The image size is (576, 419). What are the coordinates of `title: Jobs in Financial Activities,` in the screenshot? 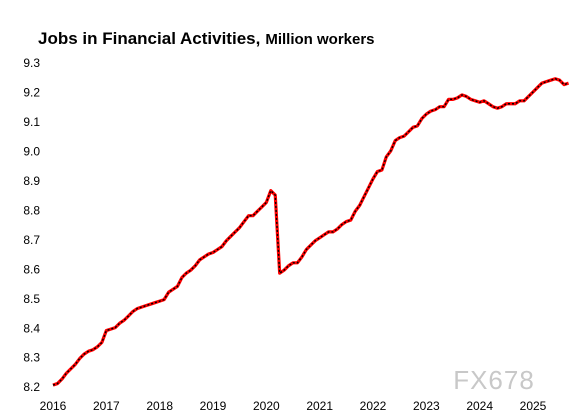 It's located at (149, 38).